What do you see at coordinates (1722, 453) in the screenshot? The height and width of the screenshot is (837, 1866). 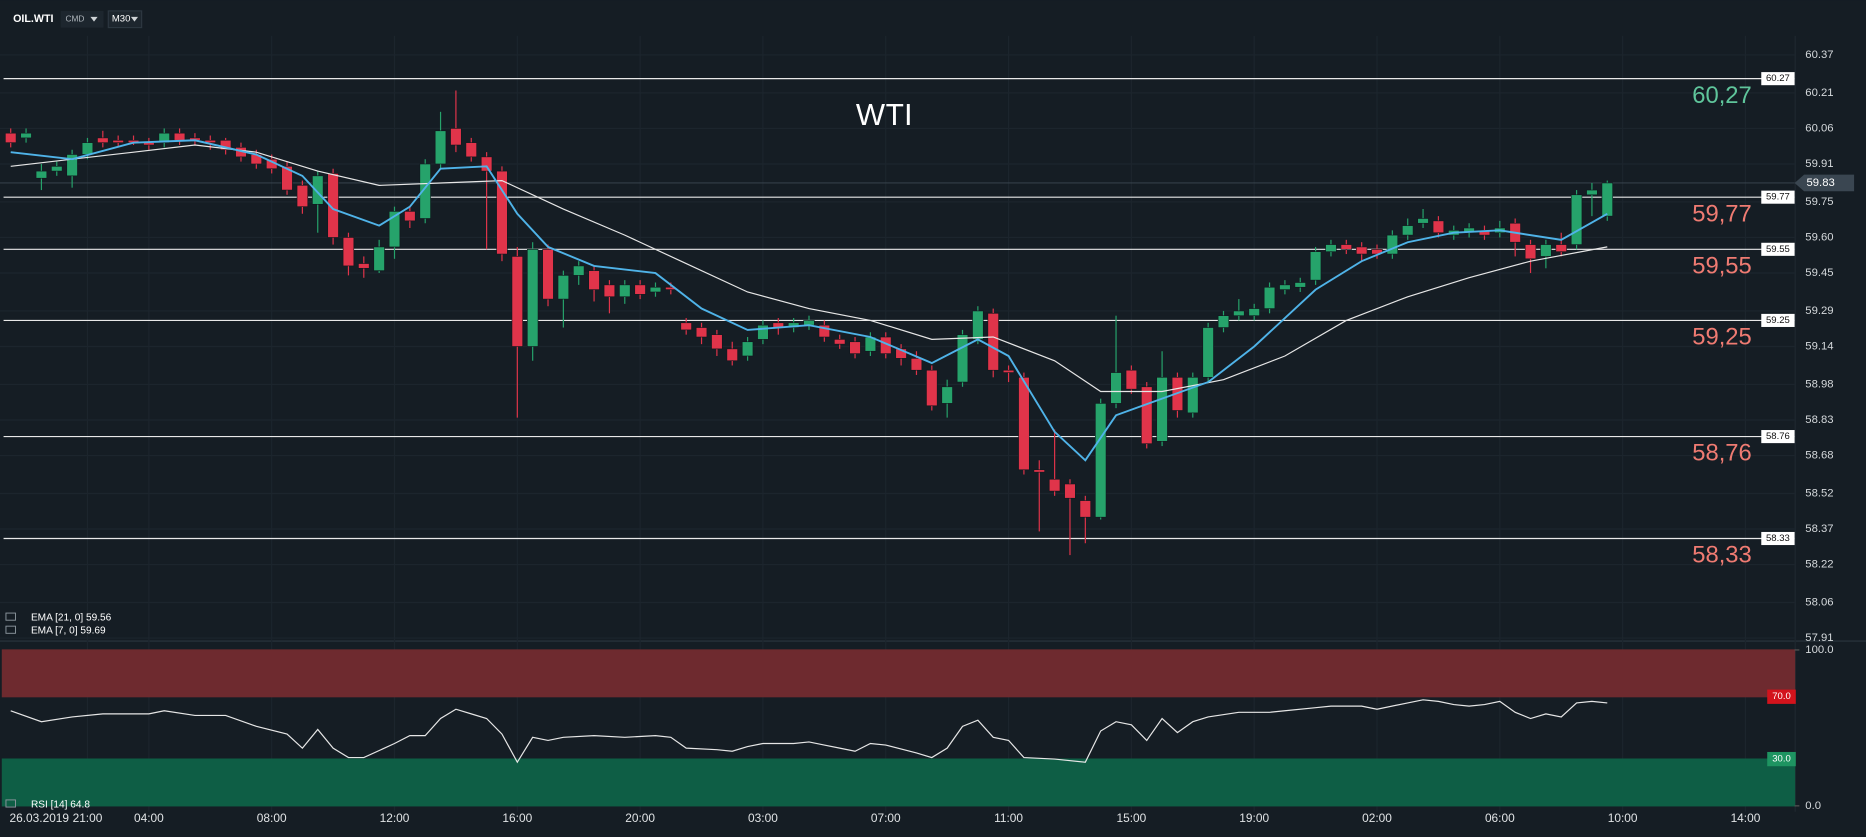 I see `level-label: 58,76` at bounding box center [1722, 453].